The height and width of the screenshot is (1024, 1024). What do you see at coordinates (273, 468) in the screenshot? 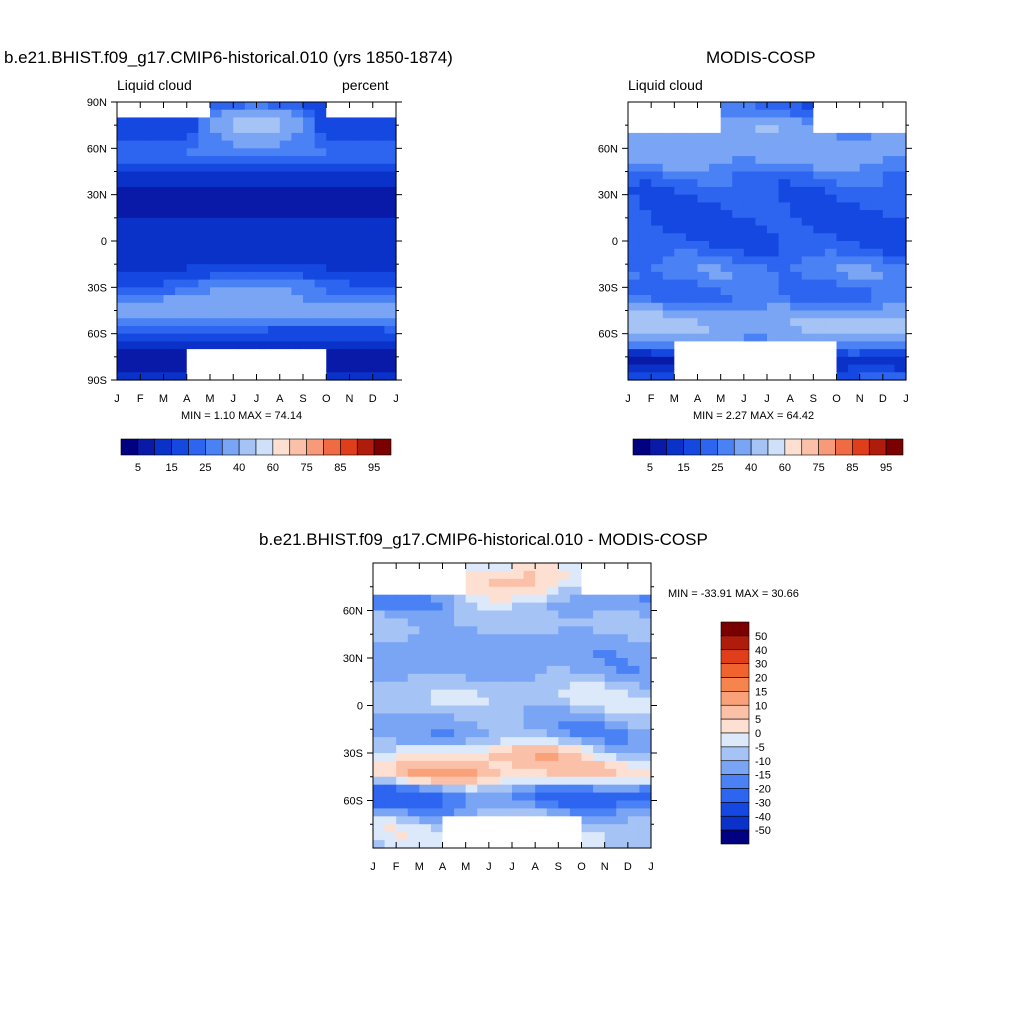
I see `colorbar-label: 60` at bounding box center [273, 468].